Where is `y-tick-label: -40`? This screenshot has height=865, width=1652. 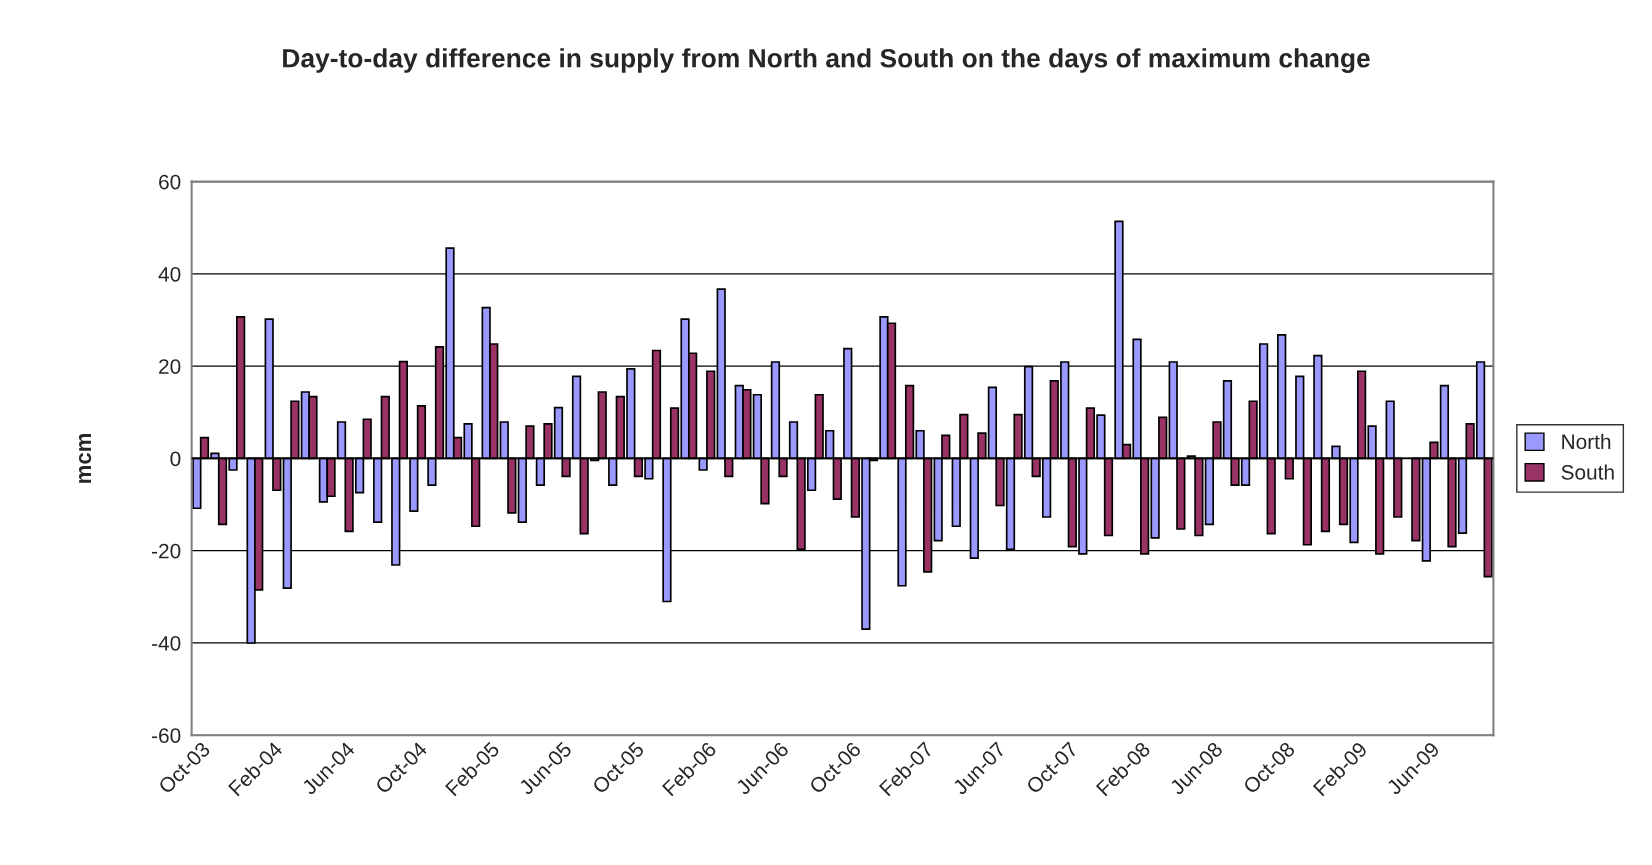 y-tick-label: -40 is located at coordinates (166, 643).